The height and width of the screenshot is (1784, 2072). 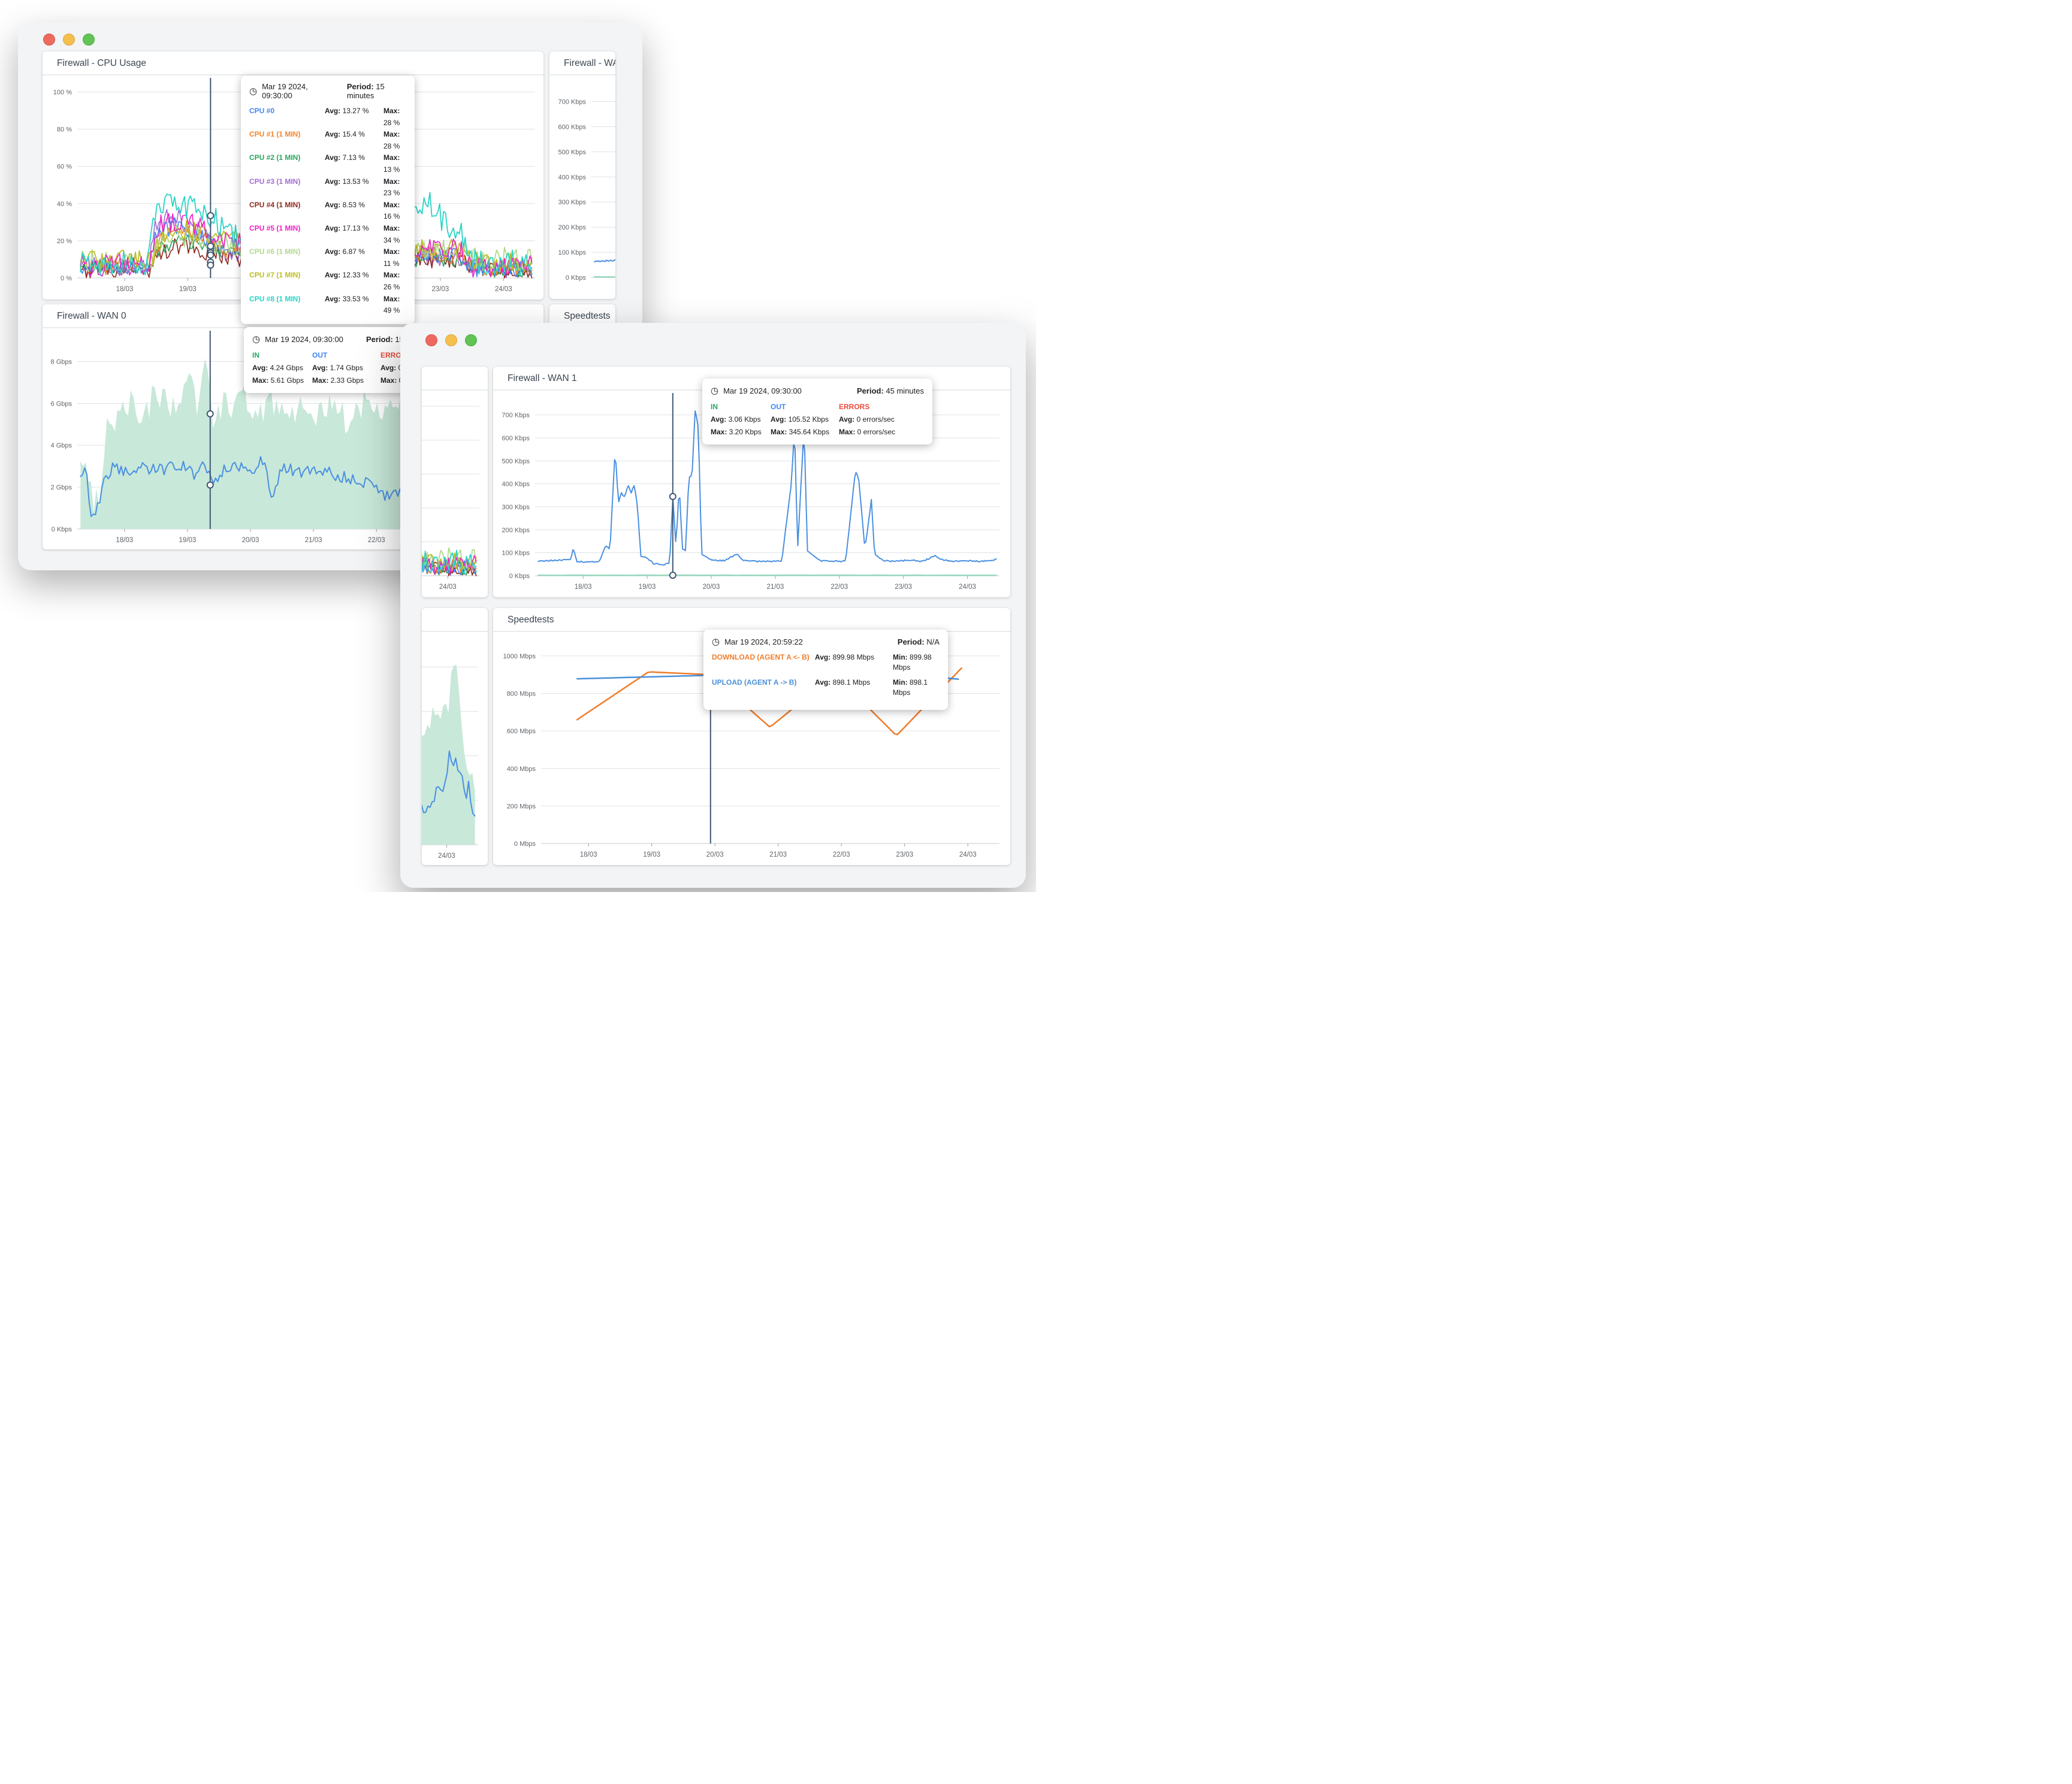 I want to click on avg-value: Avg: 7.13 %, so click(x=345, y=157).